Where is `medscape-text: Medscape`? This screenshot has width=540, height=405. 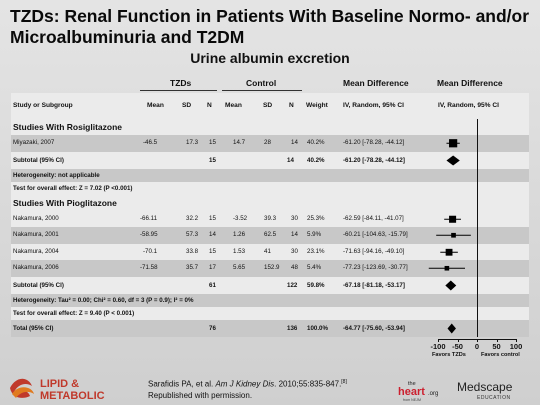
medscape-text: Medscape is located at coordinates (485, 387).